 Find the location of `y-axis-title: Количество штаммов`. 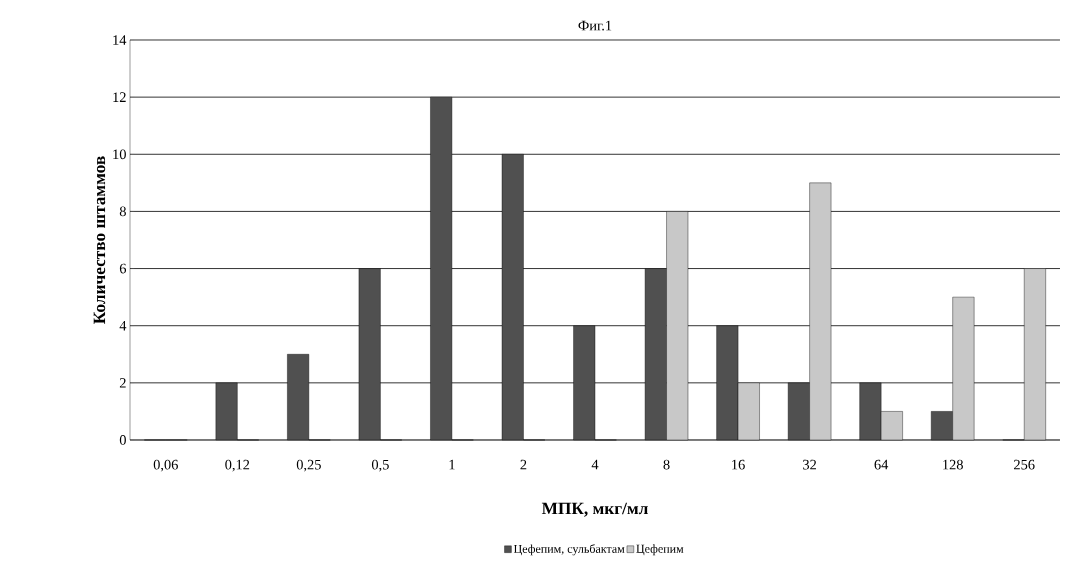

y-axis-title: Количество штаммов is located at coordinates (99, 240).